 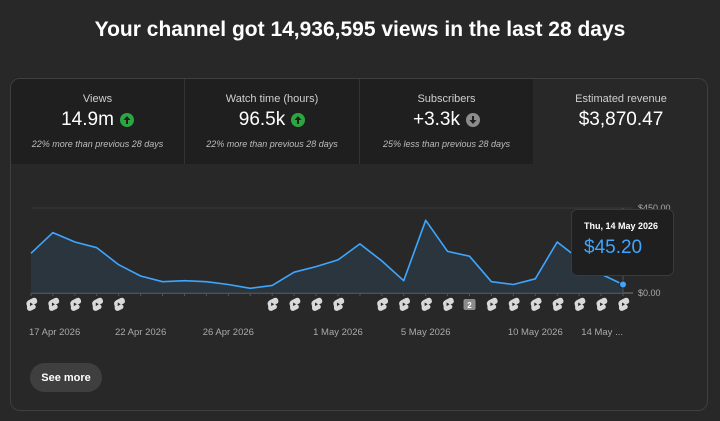 I want to click on series-line, so click(x=327, y=254).